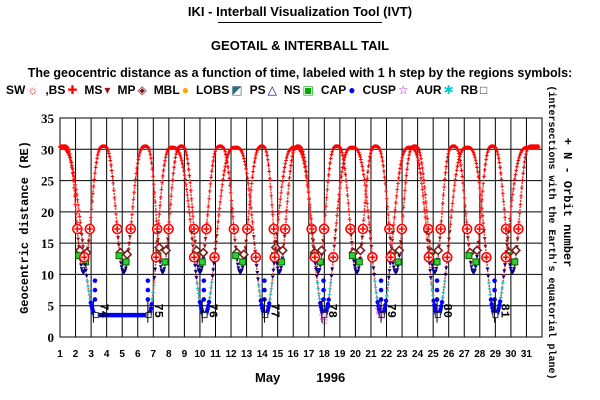  Describe the element at coordinates (477, 250) in the screenshot. I see `mp-marker` at that location.